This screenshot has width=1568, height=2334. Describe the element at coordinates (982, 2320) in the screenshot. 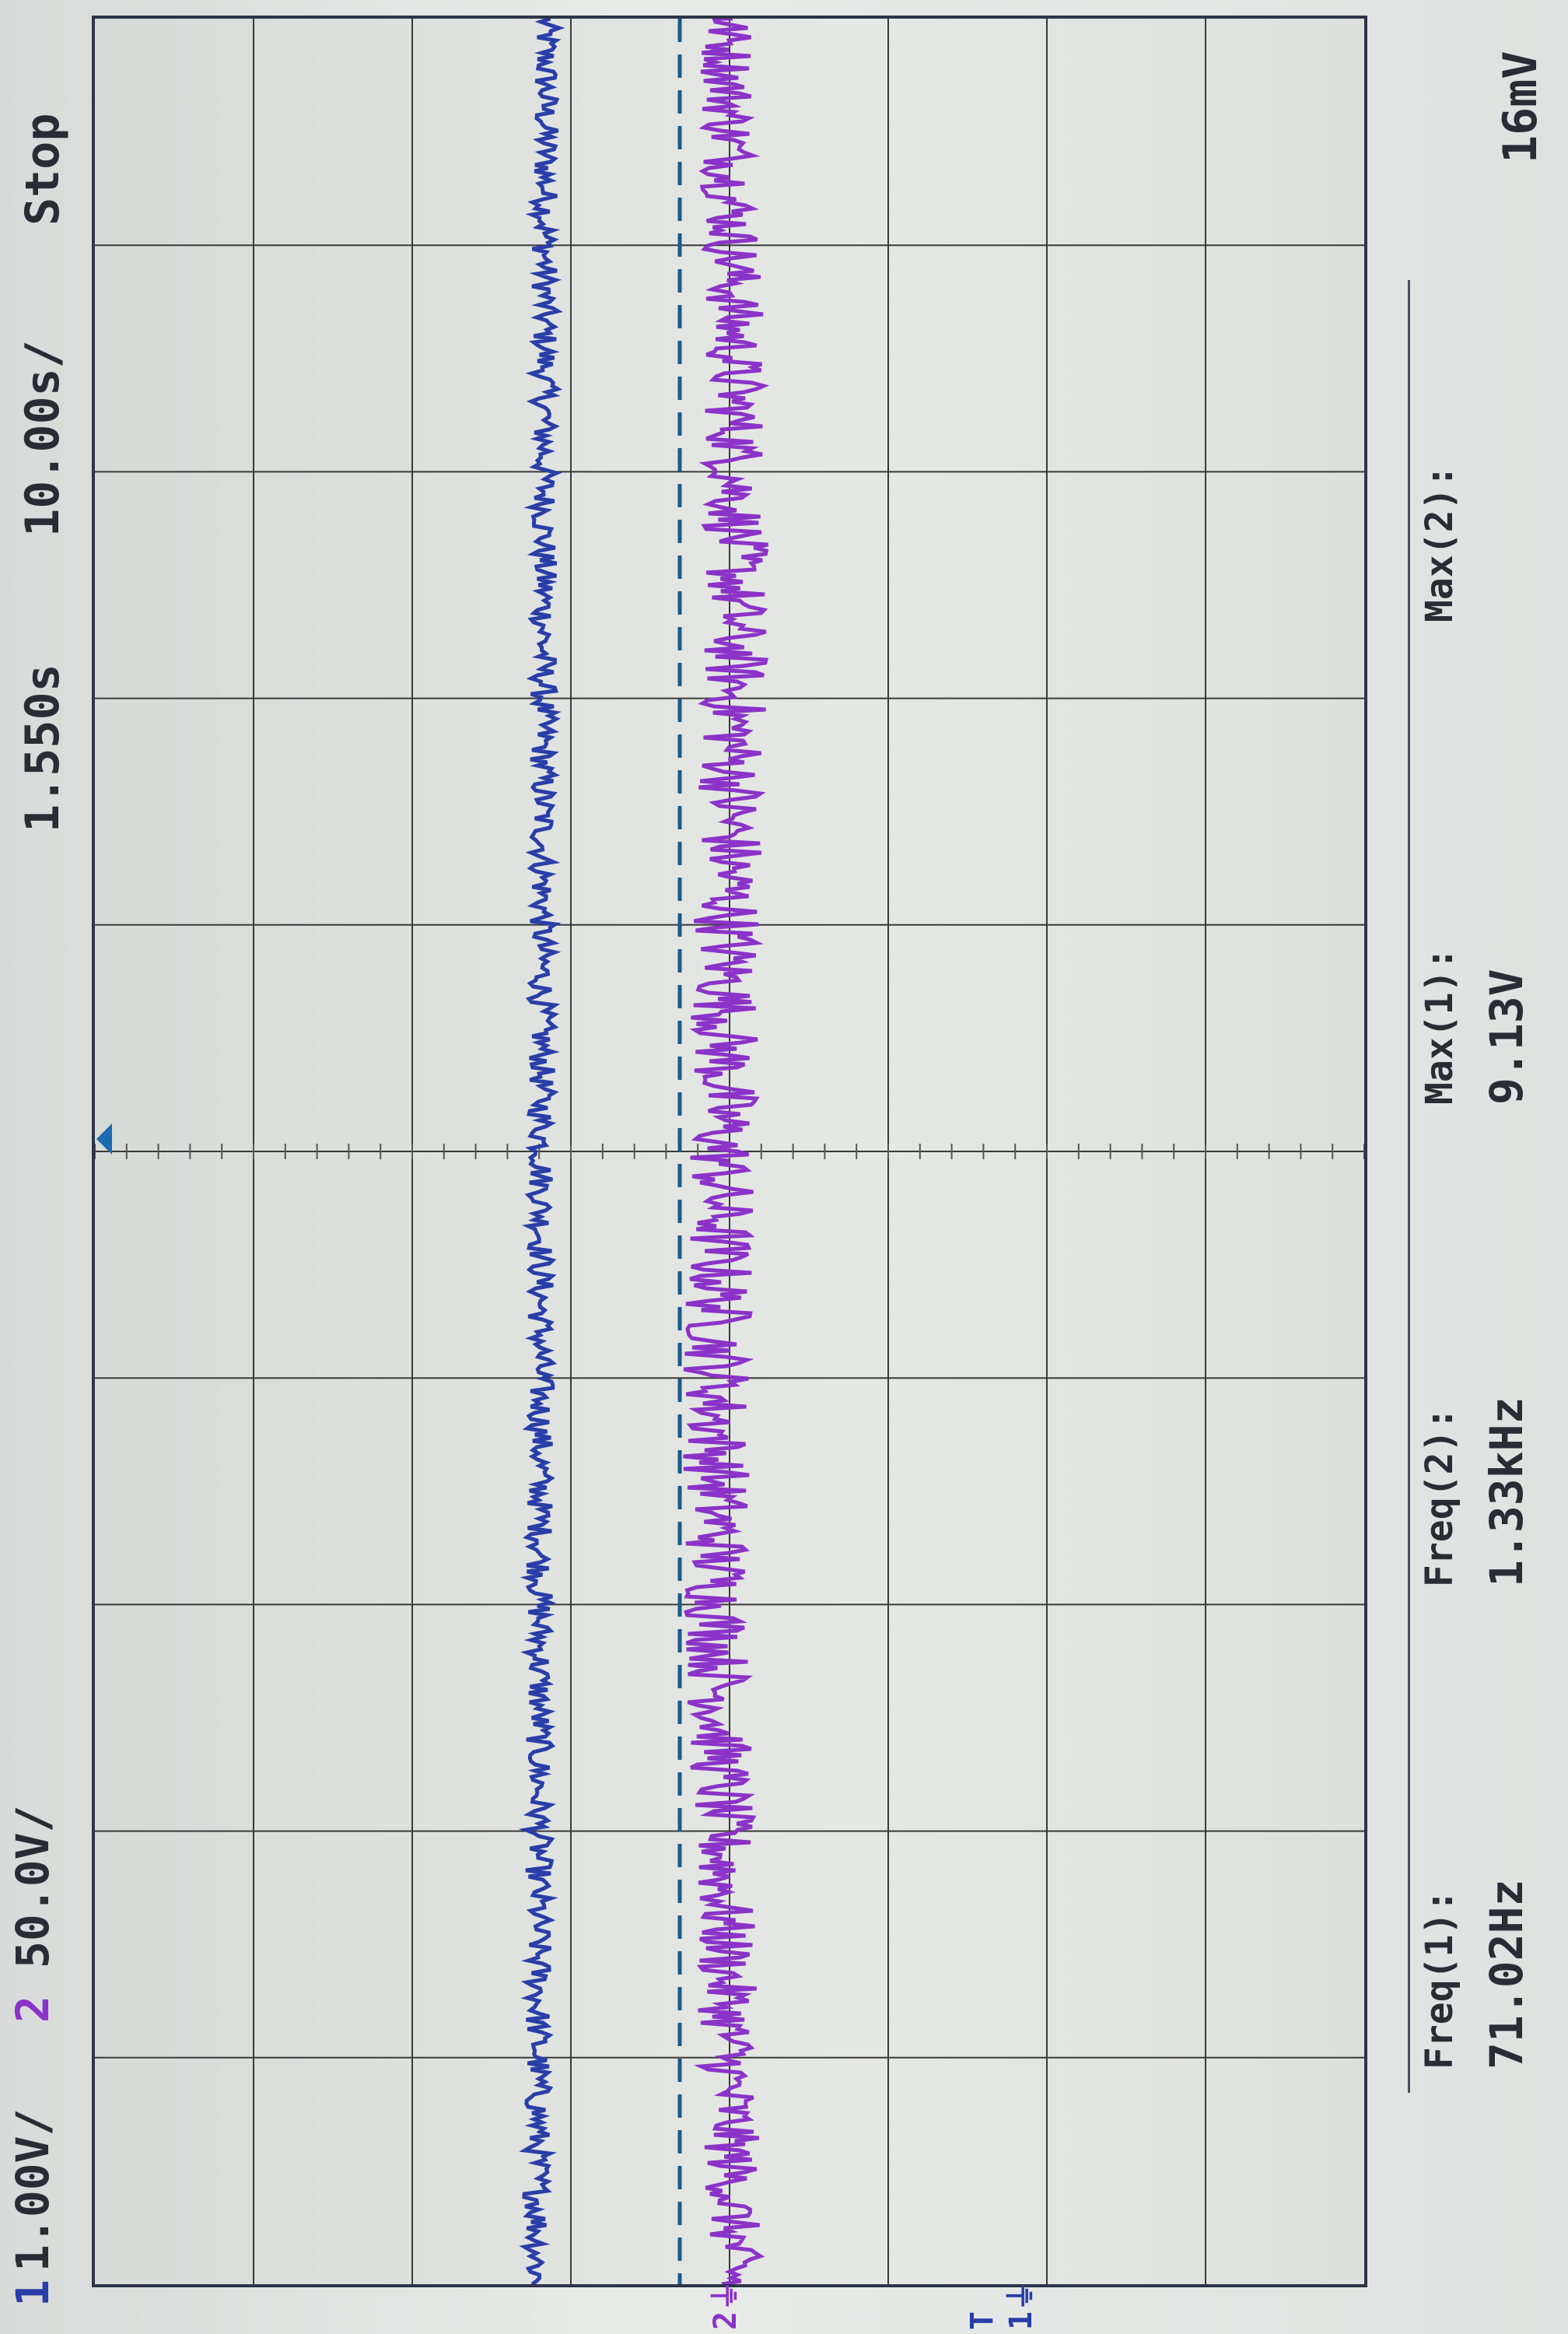

I see `trigger-marker: T` at that location.